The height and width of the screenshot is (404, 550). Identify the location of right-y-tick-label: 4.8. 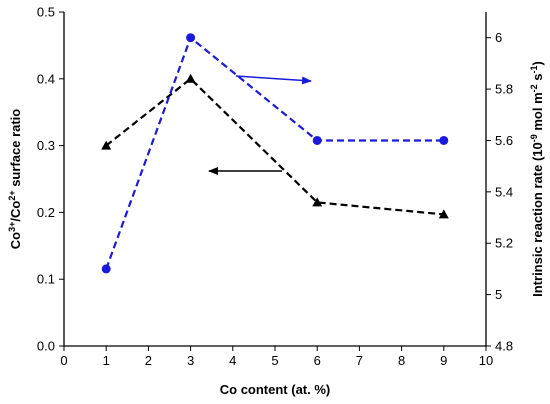
(504, 346).